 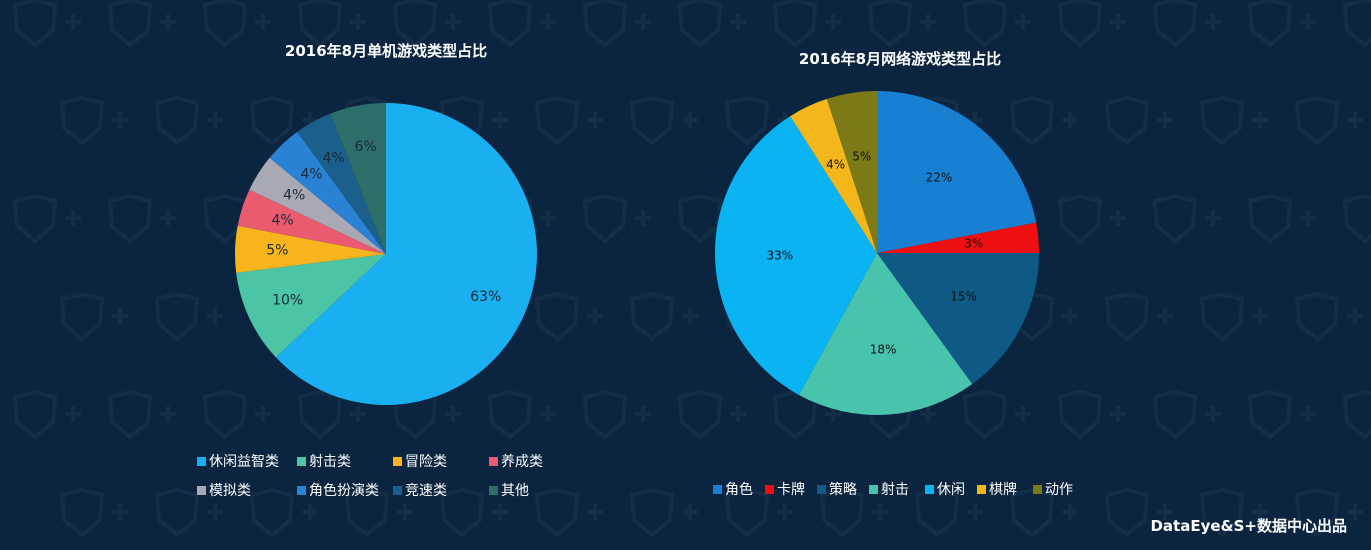 What do you see at coordinates (330, 462) in the screenshot?
I see `legend-label: 射击类` at bounding box center [330, 462].